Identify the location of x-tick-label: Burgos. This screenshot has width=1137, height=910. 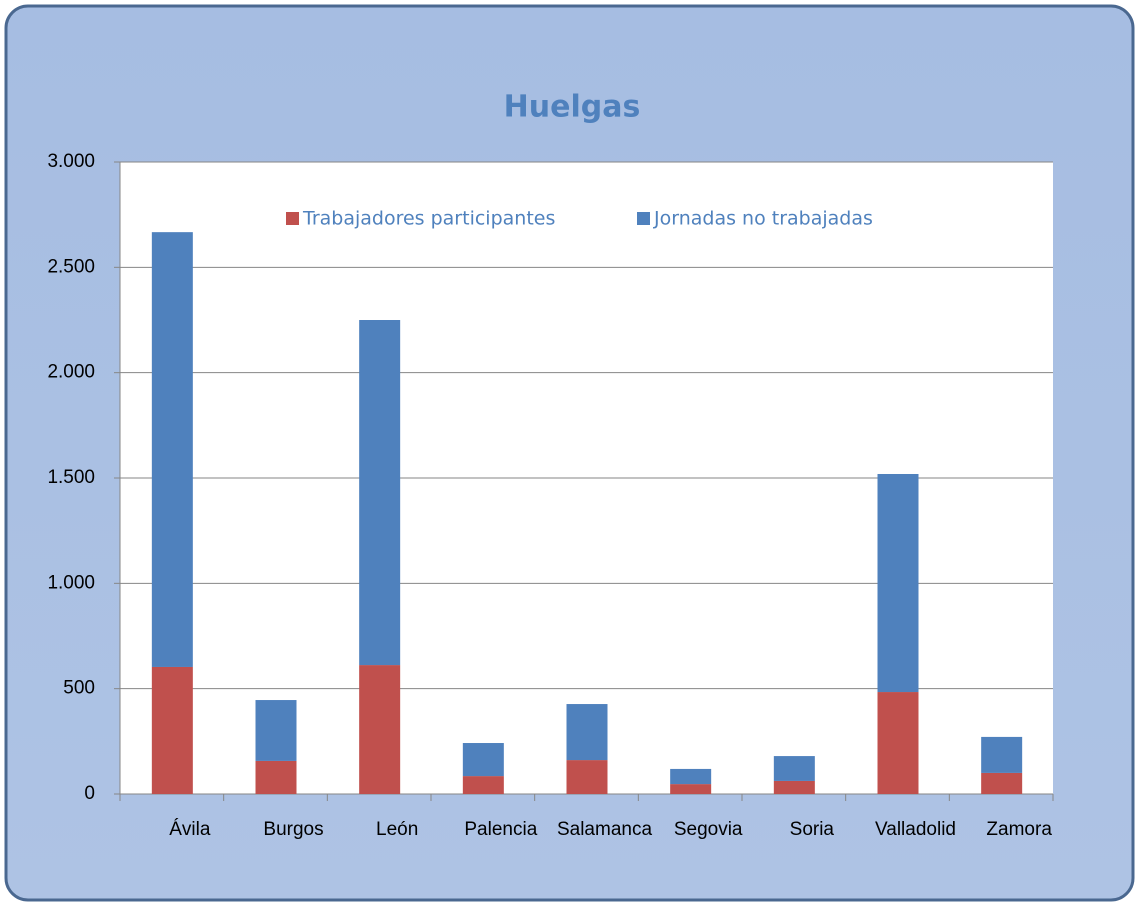
(293, 829).